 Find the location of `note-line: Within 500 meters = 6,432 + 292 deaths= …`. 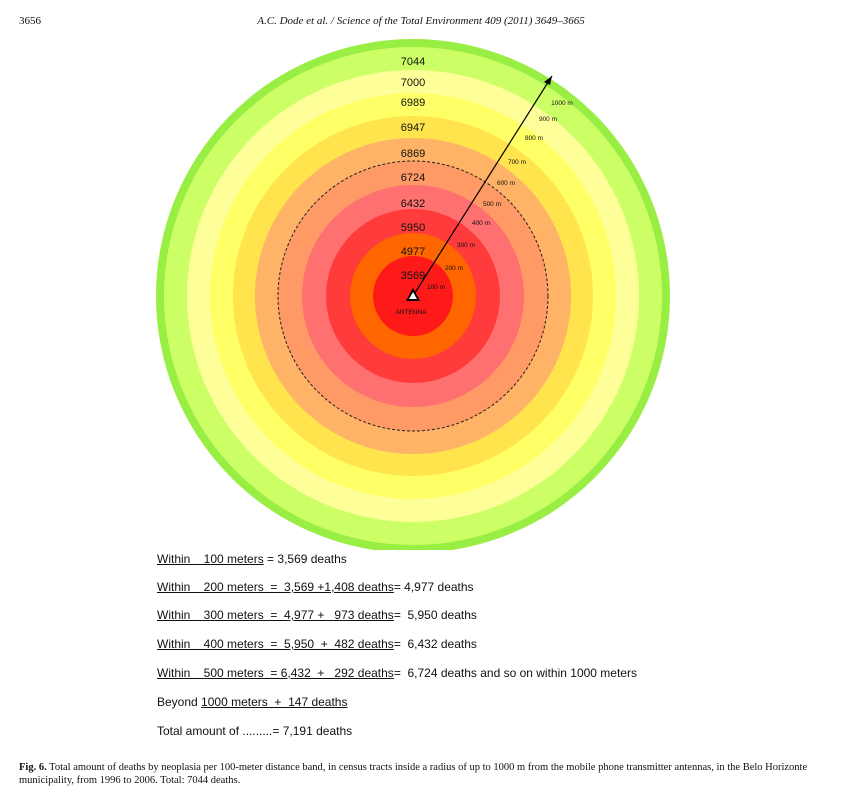

note-line: Within 500 meters = 6,432 + 292 deaths= … is located at coordinates (397, 673).